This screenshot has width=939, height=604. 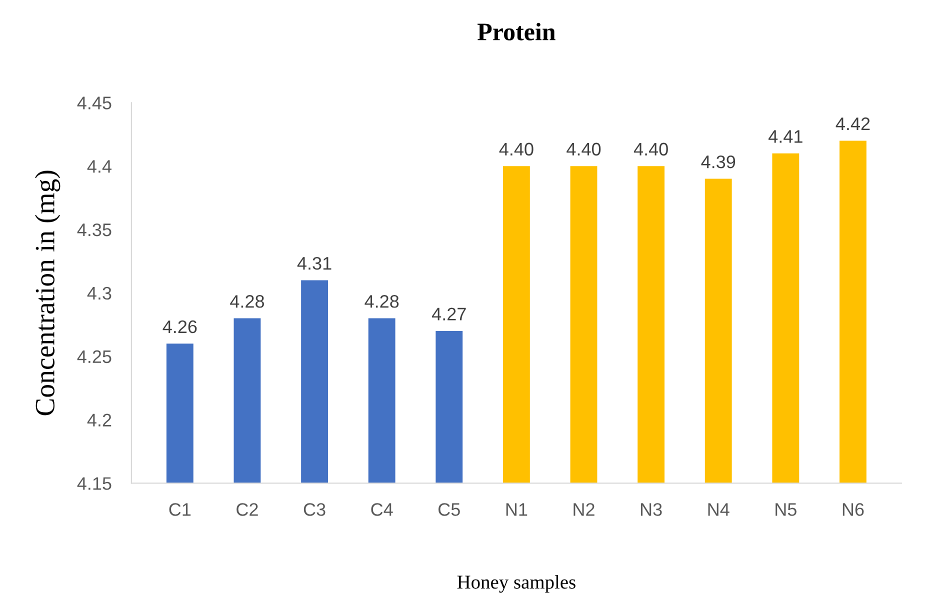 I want to click on y-tick-label: 4.25, so click(x=94, y=357).